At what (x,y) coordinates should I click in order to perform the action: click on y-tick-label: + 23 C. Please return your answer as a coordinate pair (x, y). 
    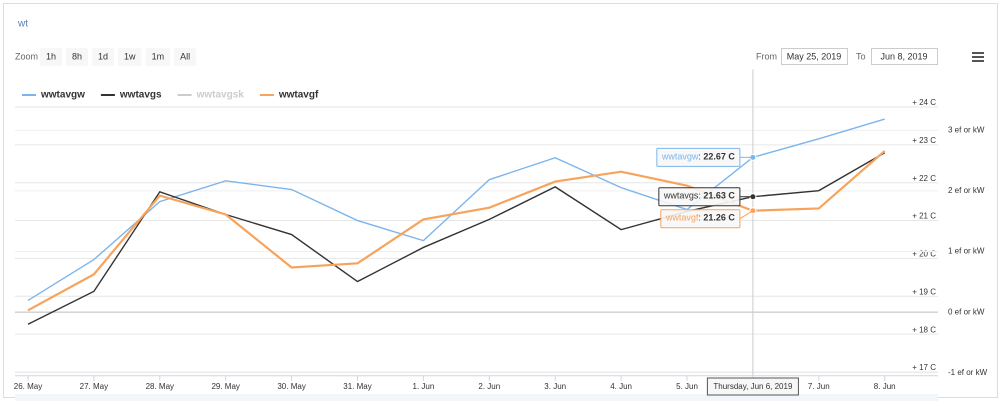
    Looking at the image, I should click on (924, 140).